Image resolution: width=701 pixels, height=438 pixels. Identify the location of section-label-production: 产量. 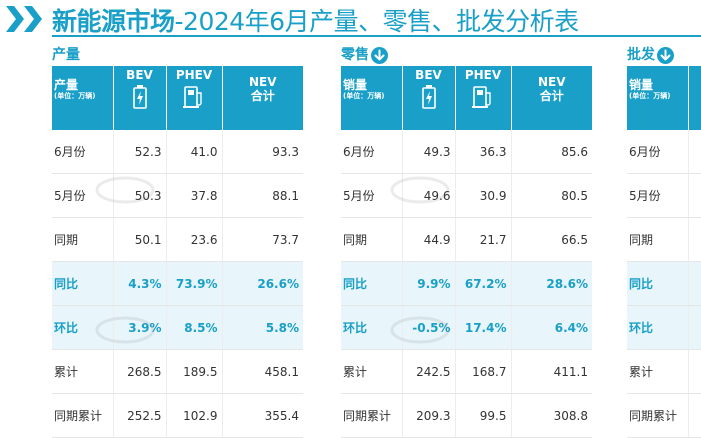
(66, 55).